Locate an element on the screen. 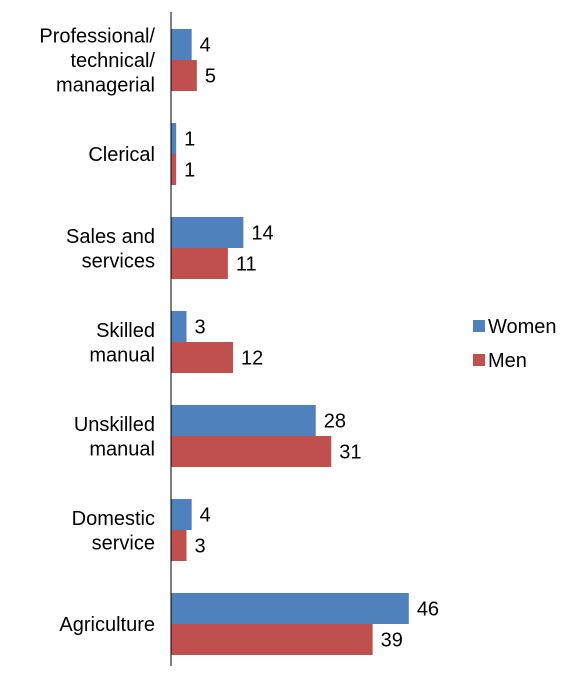  bar-men-unskilled-manual is located at coordinates (251, 451).